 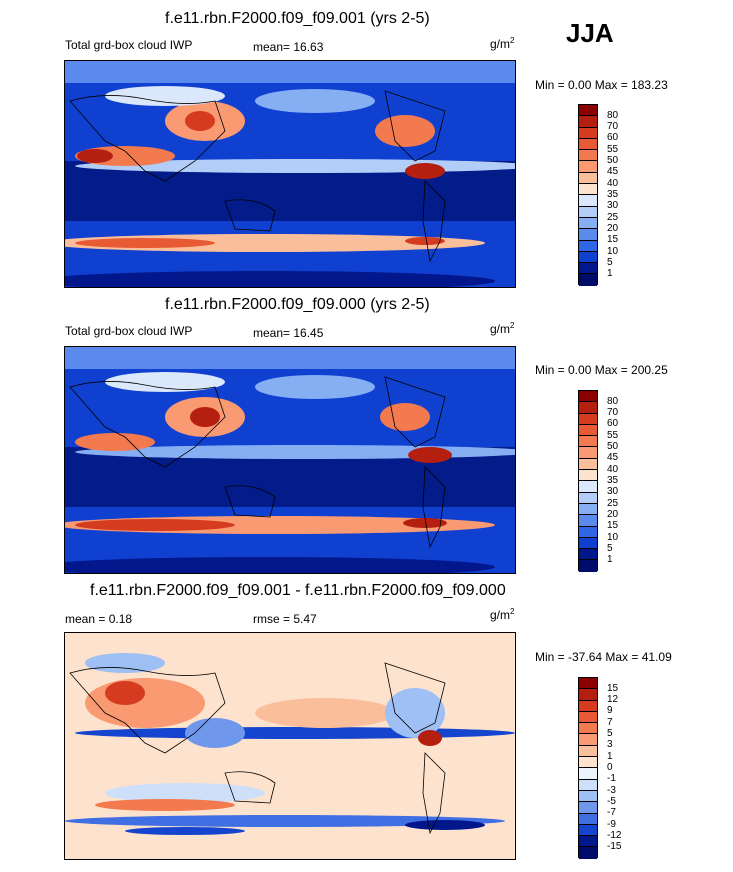 I want to click on panel2-variable-label: Total grd-box cloud IWP, so click(x=129, y=331).